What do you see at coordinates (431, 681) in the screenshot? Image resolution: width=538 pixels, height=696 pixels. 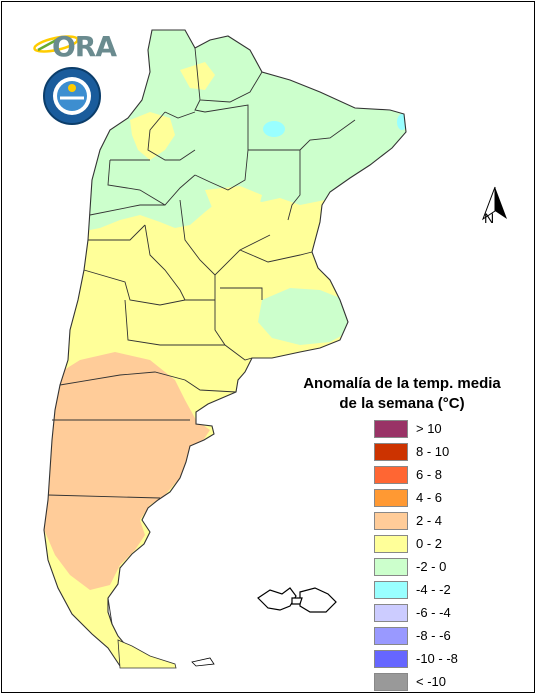 I see `legend-label: < -10` at bounding box center [431, 681].